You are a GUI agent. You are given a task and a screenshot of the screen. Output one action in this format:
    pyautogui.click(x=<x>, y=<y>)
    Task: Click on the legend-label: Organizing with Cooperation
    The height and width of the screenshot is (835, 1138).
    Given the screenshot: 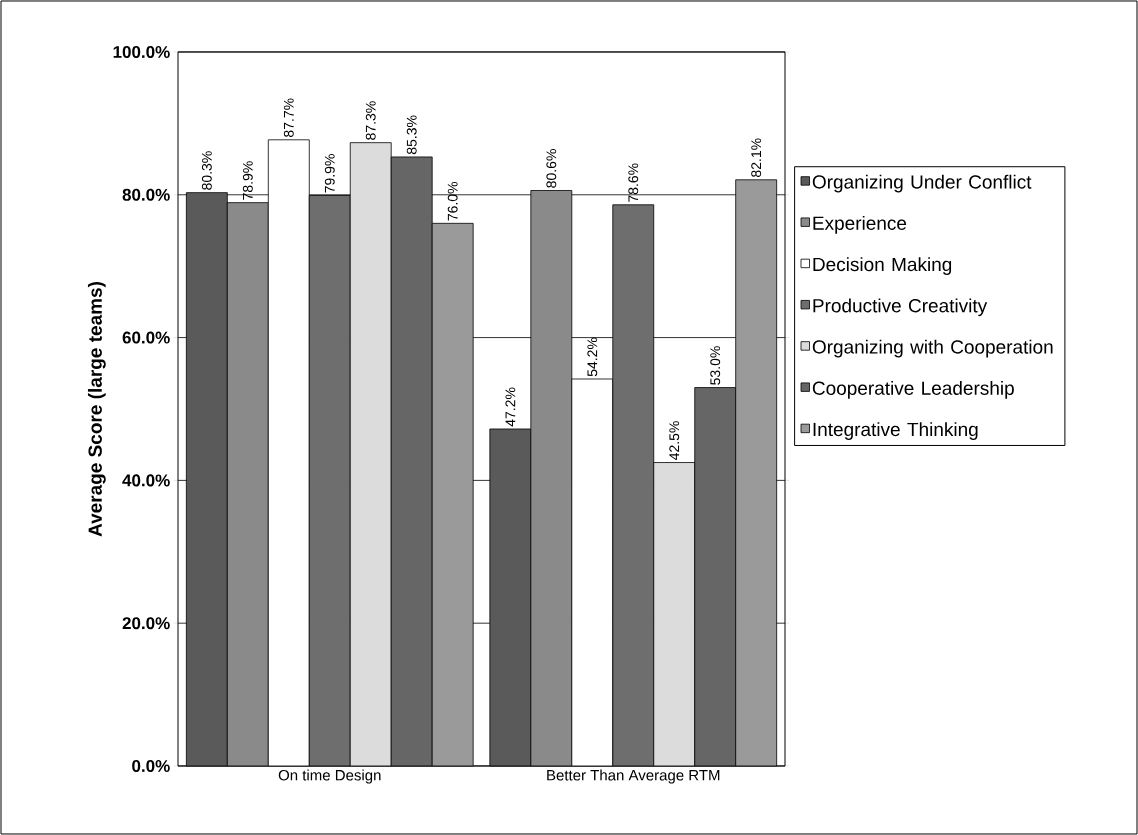 What is the action you would take?
    pyautogui.click(x=932, y=348)
    